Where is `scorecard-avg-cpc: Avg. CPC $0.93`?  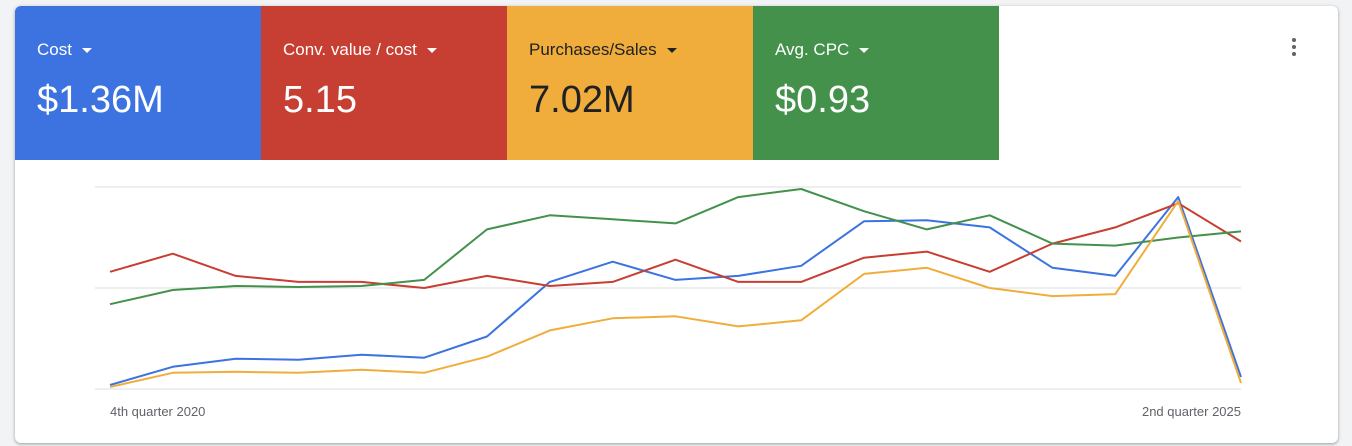
scorecard-avg-cpc: Avg. CPC $0.93 is located at coordinates (876, 83).